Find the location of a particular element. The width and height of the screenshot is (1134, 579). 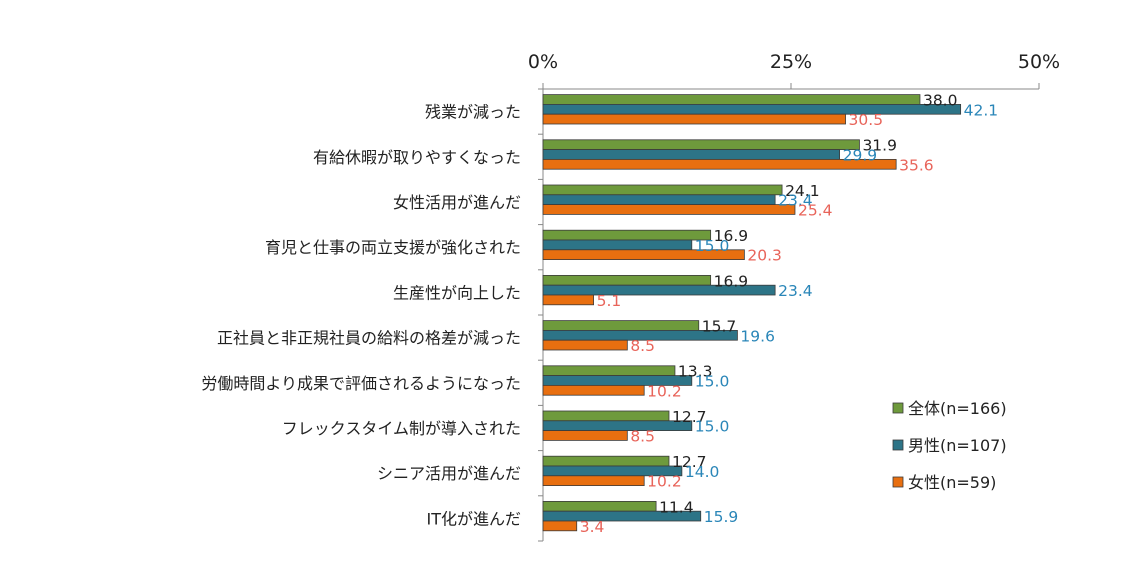

legend-label: 女性(n=59) is located at coordinates (952, 482).